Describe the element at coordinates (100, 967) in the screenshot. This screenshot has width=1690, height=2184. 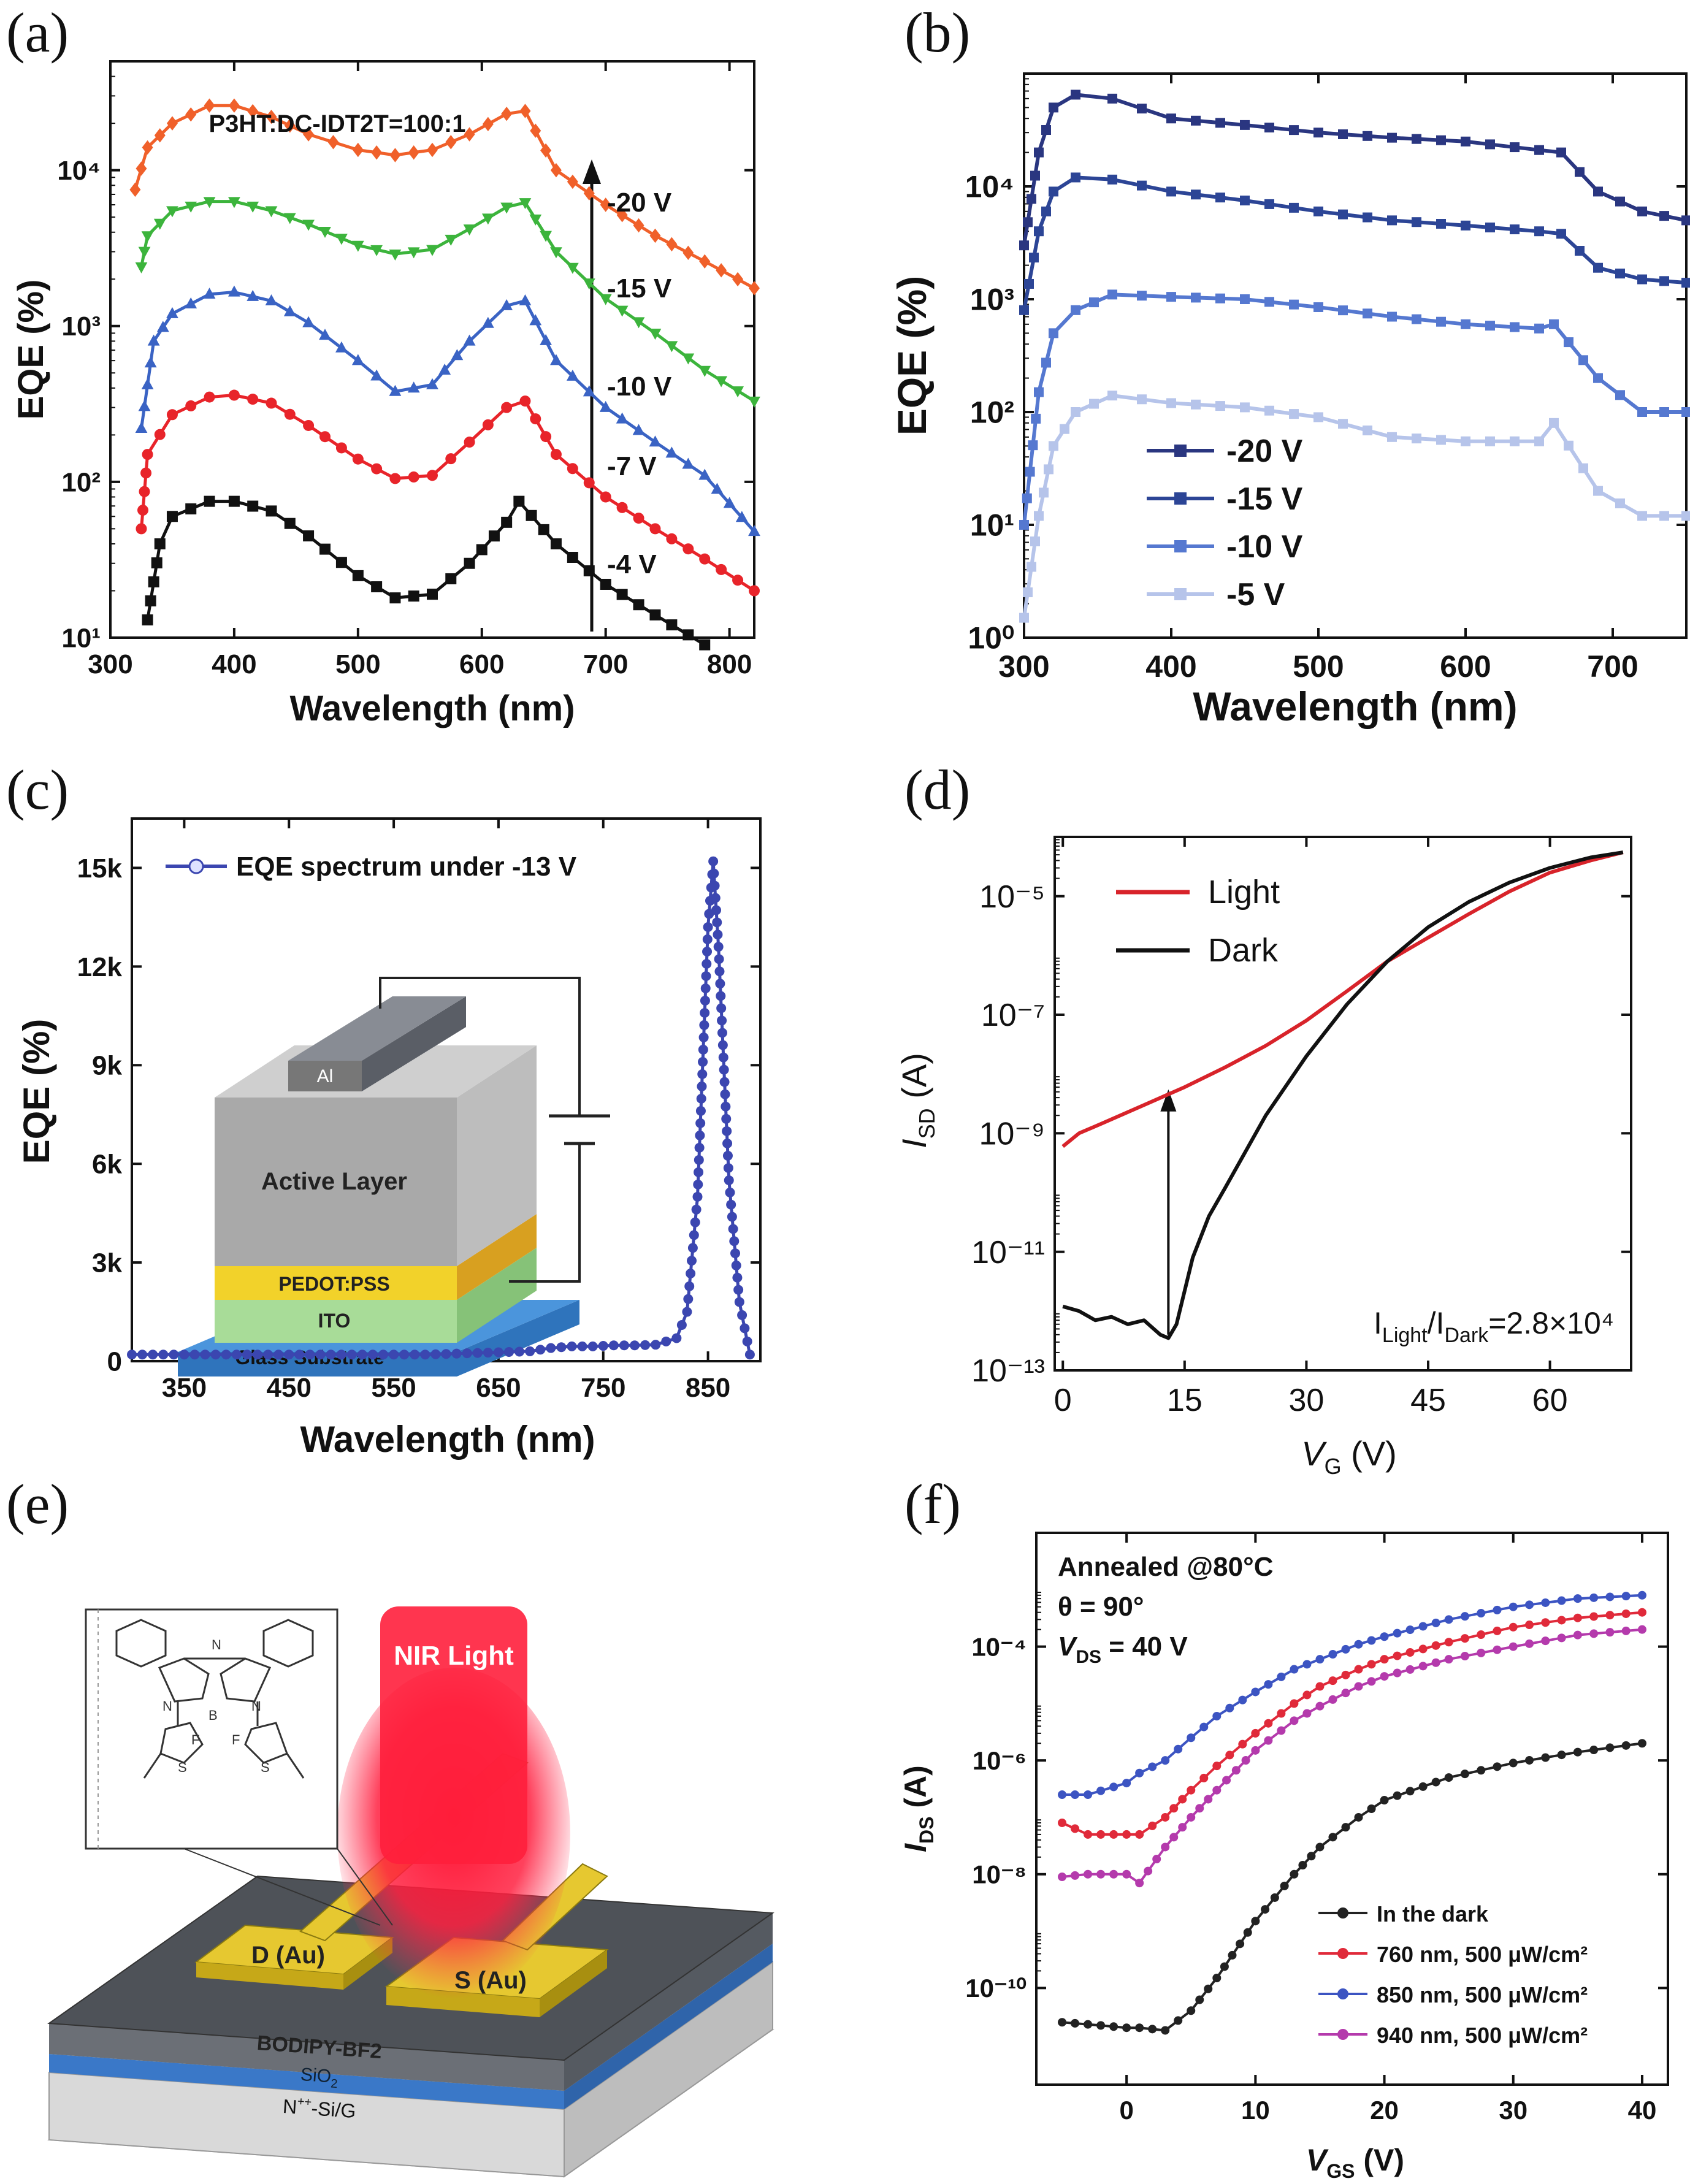
I see `y-tick-label: 12k` at that location.